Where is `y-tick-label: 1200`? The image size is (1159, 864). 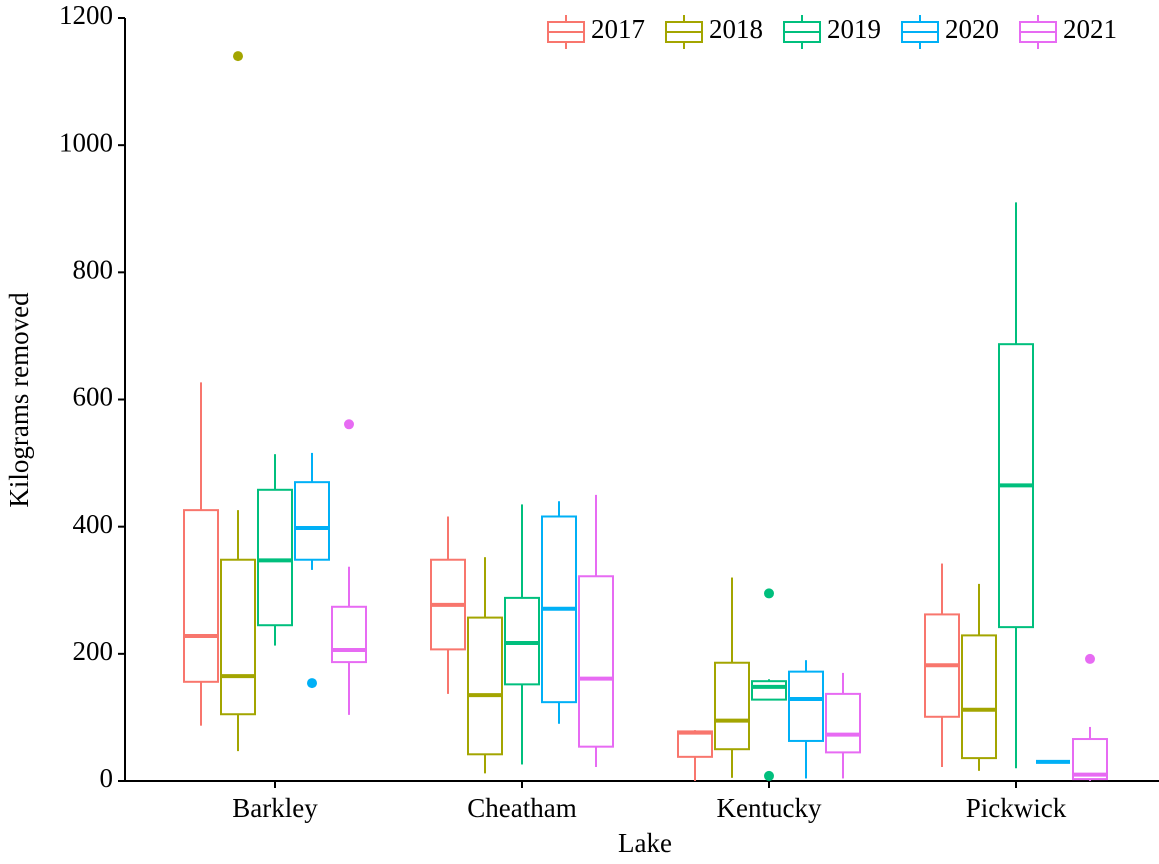
y-tick-label: 1200 is located at coordinates (86, 15).